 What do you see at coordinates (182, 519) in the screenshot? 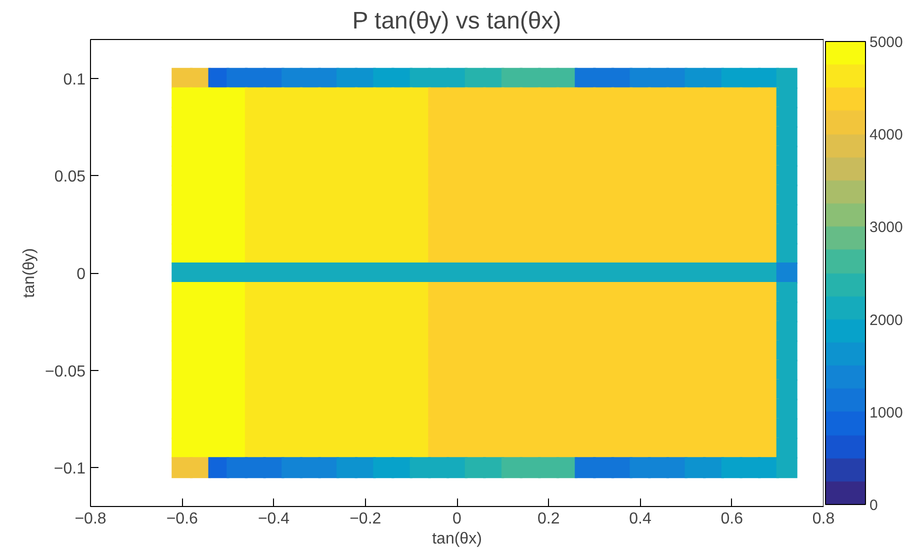
I see `x-tick-label: −0.6` at bounding box center [182, 519].